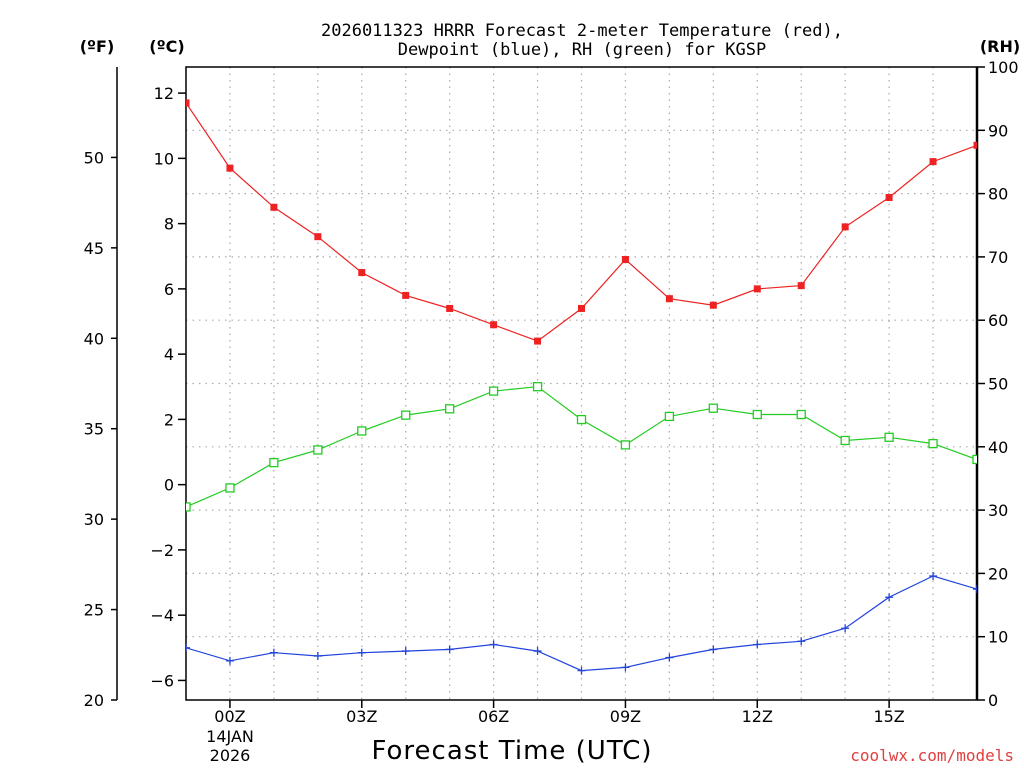 Image resolution: width=1024 pixels, height=768 pixels. I want to click on rh-tick-label: 80, so click(998, 194).